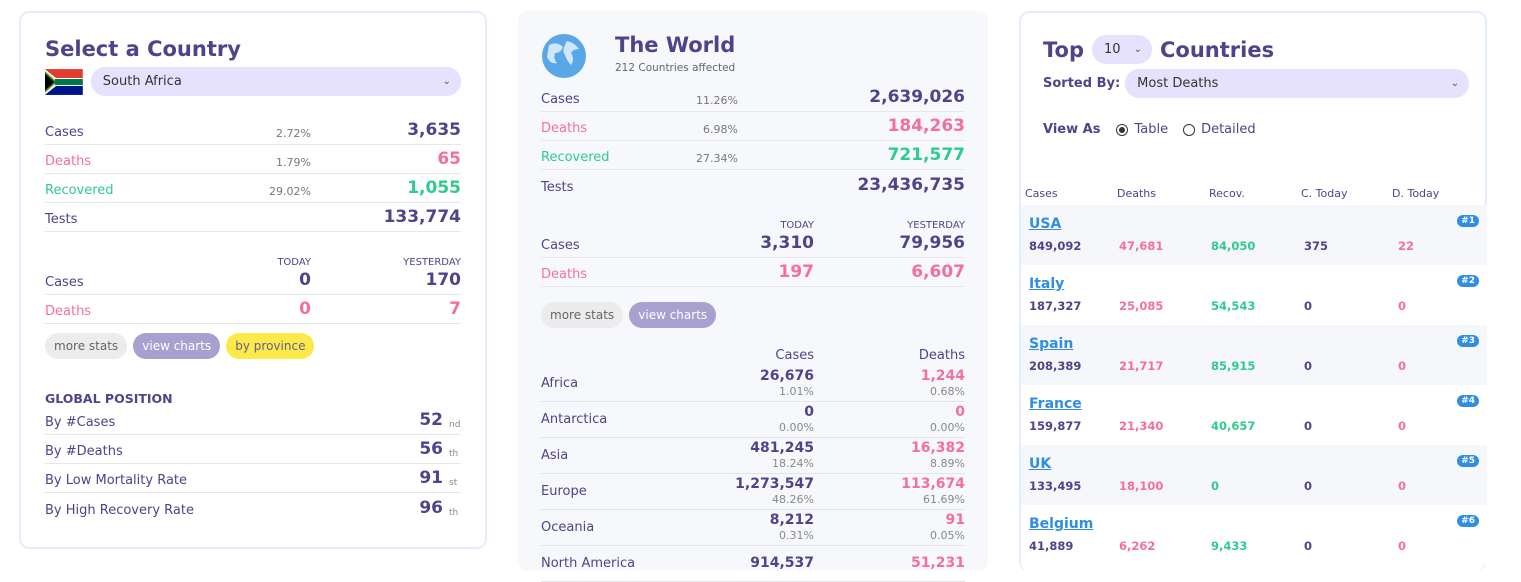  Describe the element at coordinates (937, 447) in the screenshot. I see `continent-deaths: 16,382` at that location.